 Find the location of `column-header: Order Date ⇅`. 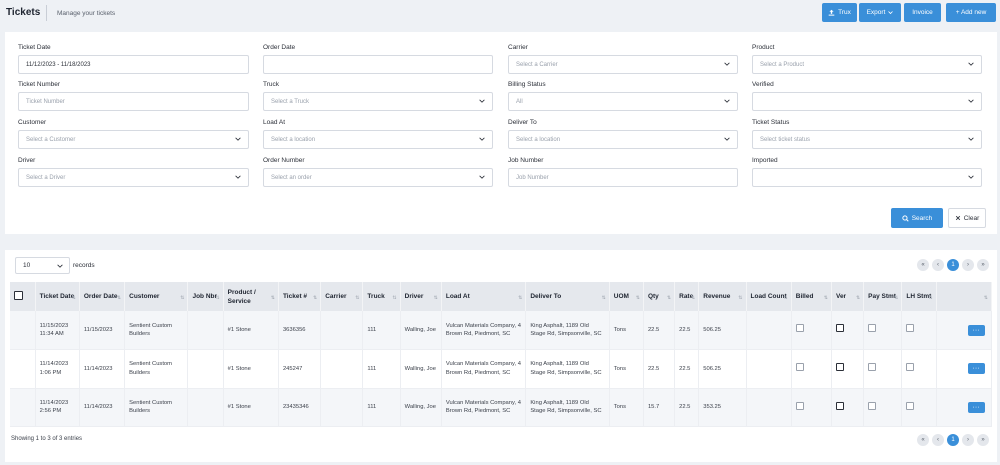

column-header: Order Date ⇅ is located at coordinates (102, 296).